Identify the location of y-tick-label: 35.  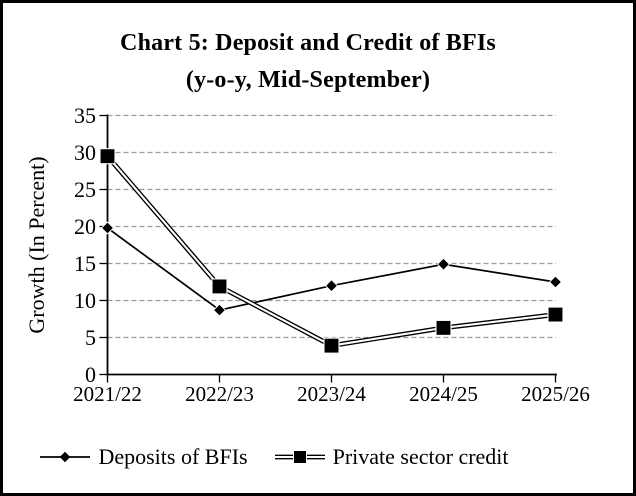
(85, 115).